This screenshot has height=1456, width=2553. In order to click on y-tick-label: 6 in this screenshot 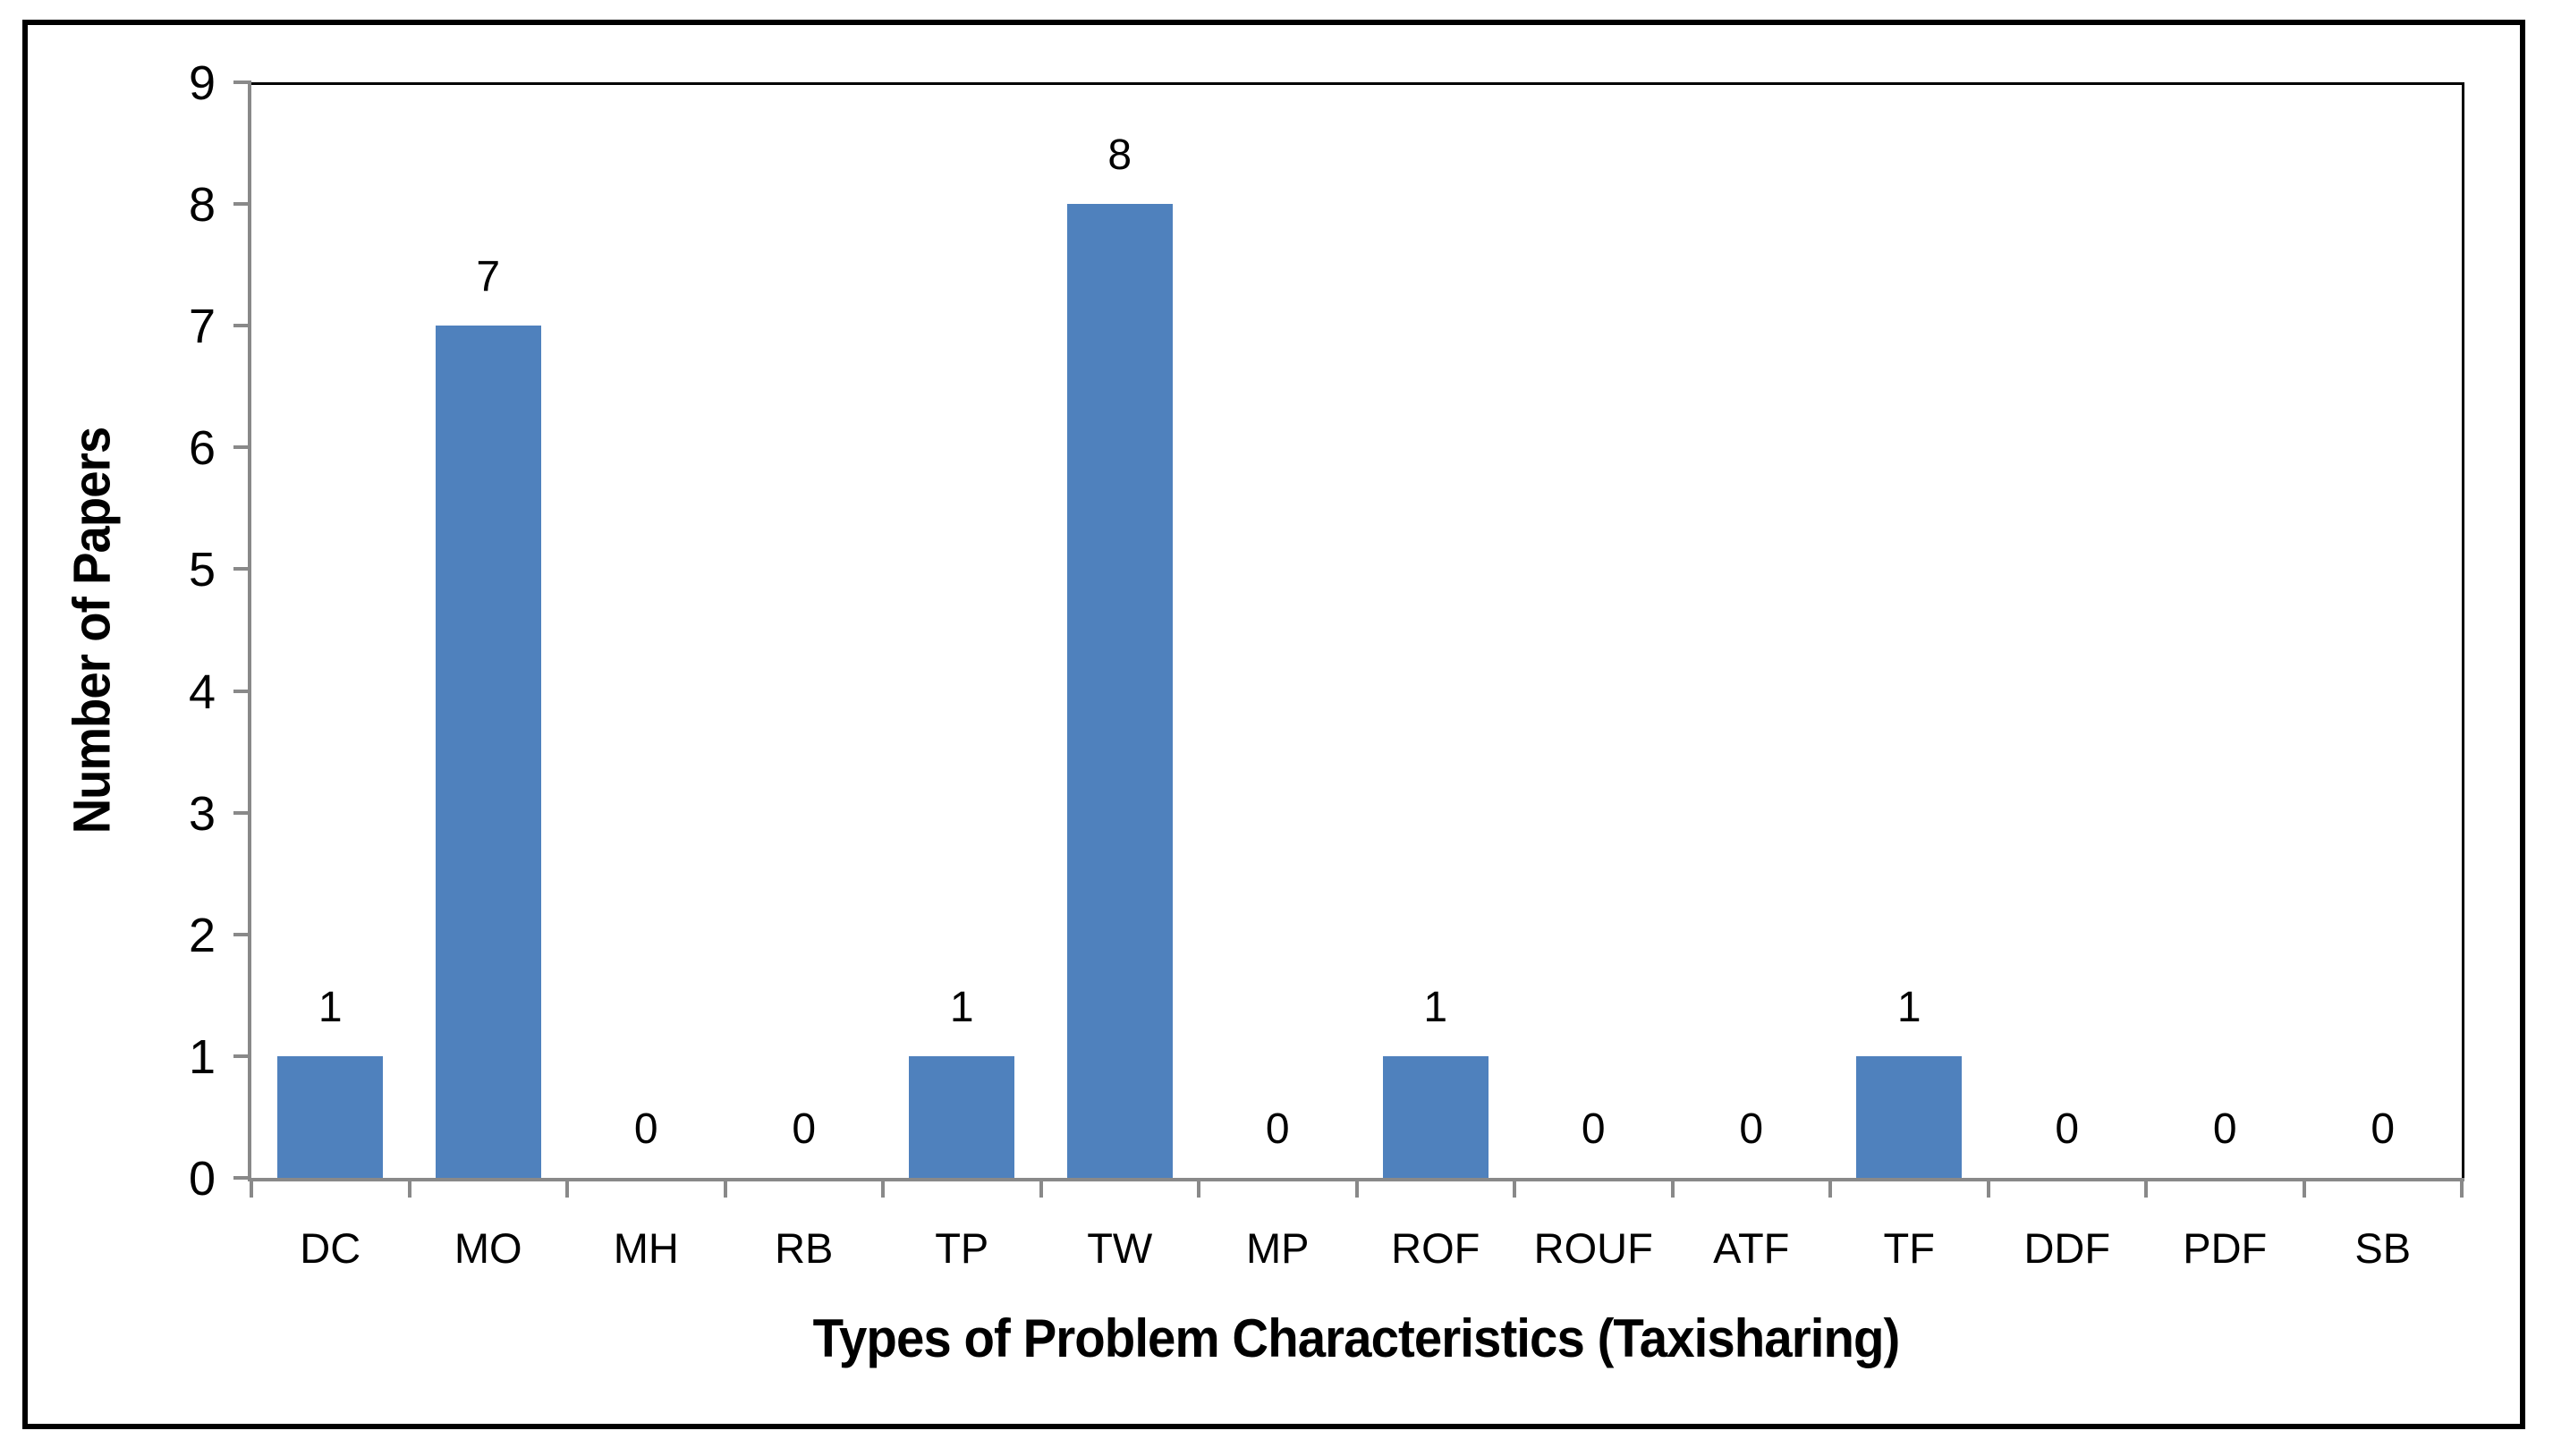, I will do `click(202, 448)`.